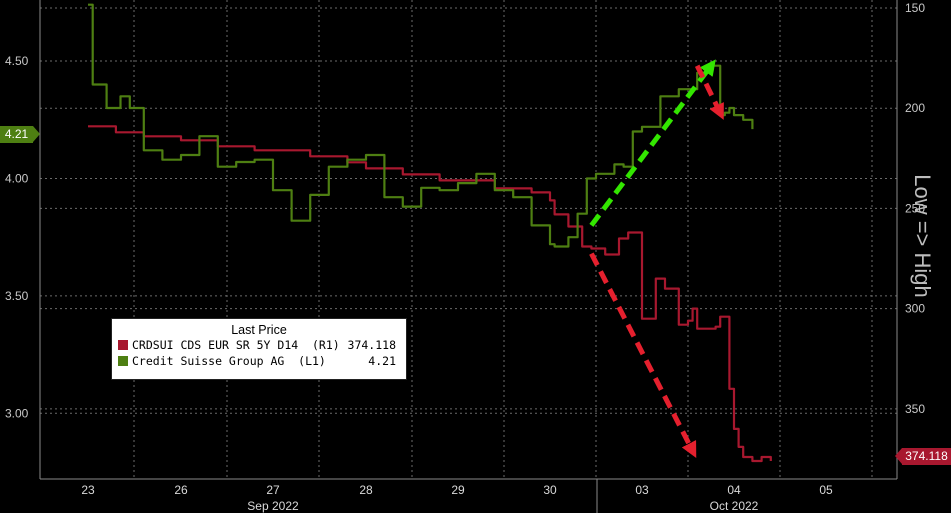  What do you see at coordinates (273, 490) in the screenshot?
I see `x-day-label: 27` at bounding box center [273, 490].